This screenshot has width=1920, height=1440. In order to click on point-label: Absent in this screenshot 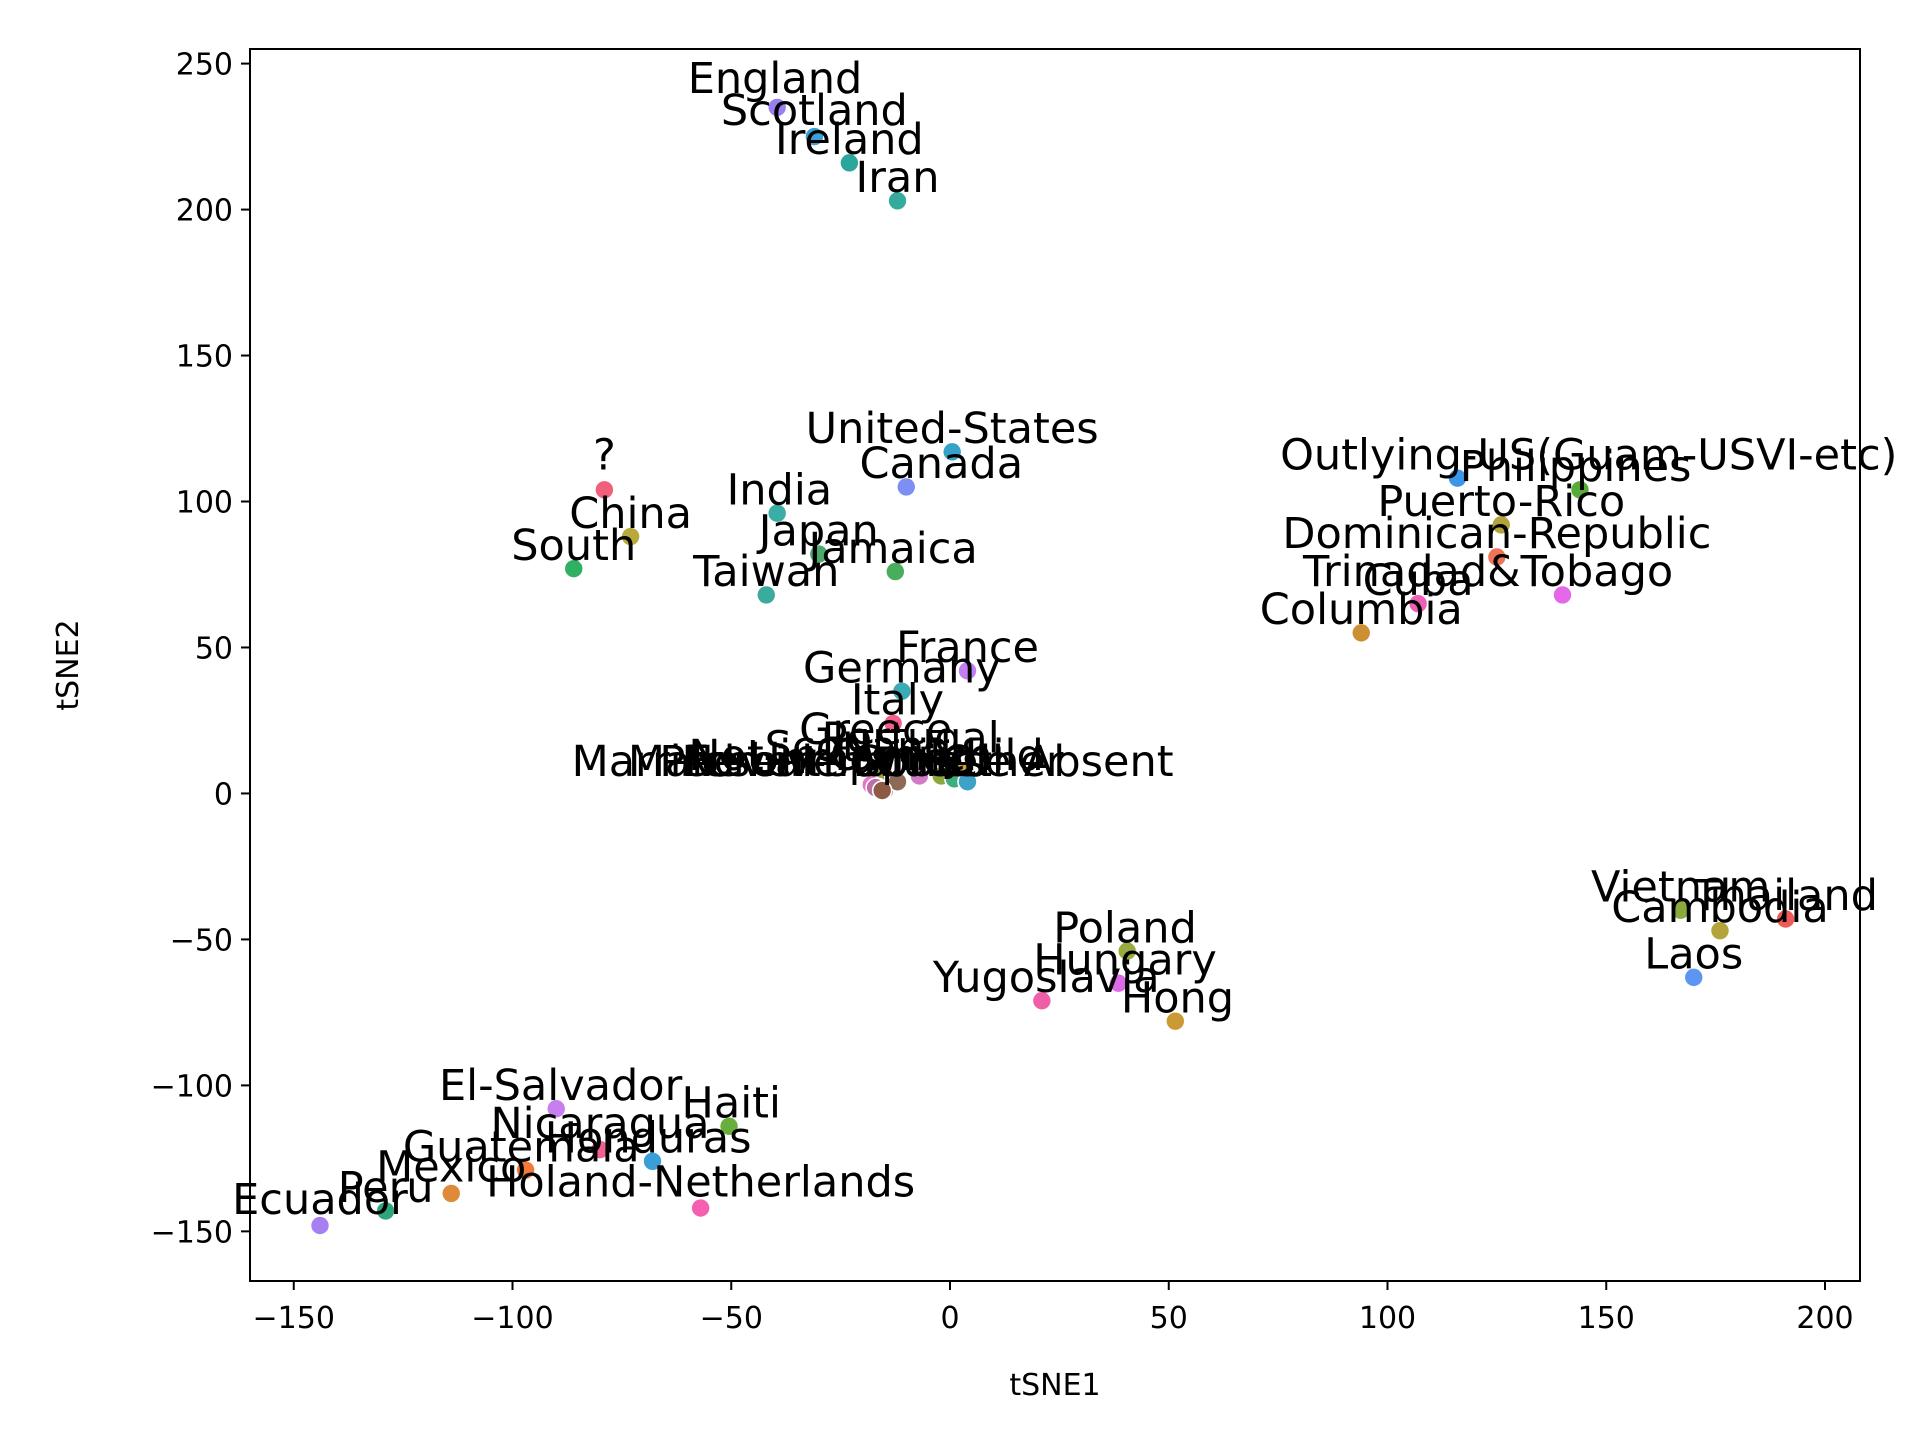, I will do `click(1099, 762)`.